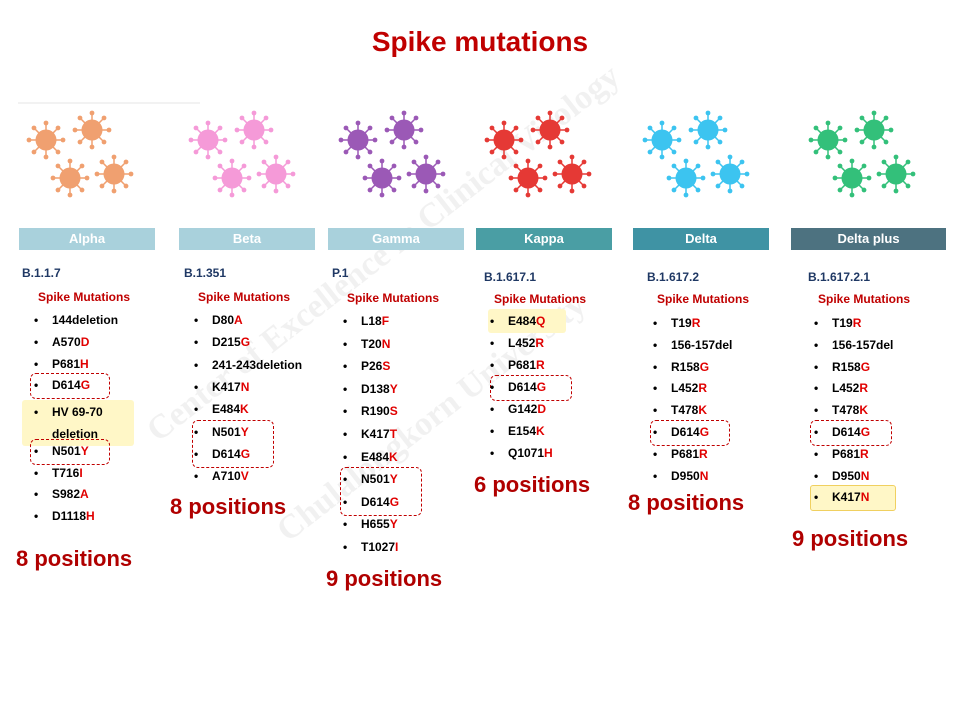  What do you see at coordinates (685, 366) in the screenshot?
I see `mutation-base: R158` at bounding box center [685, 366].